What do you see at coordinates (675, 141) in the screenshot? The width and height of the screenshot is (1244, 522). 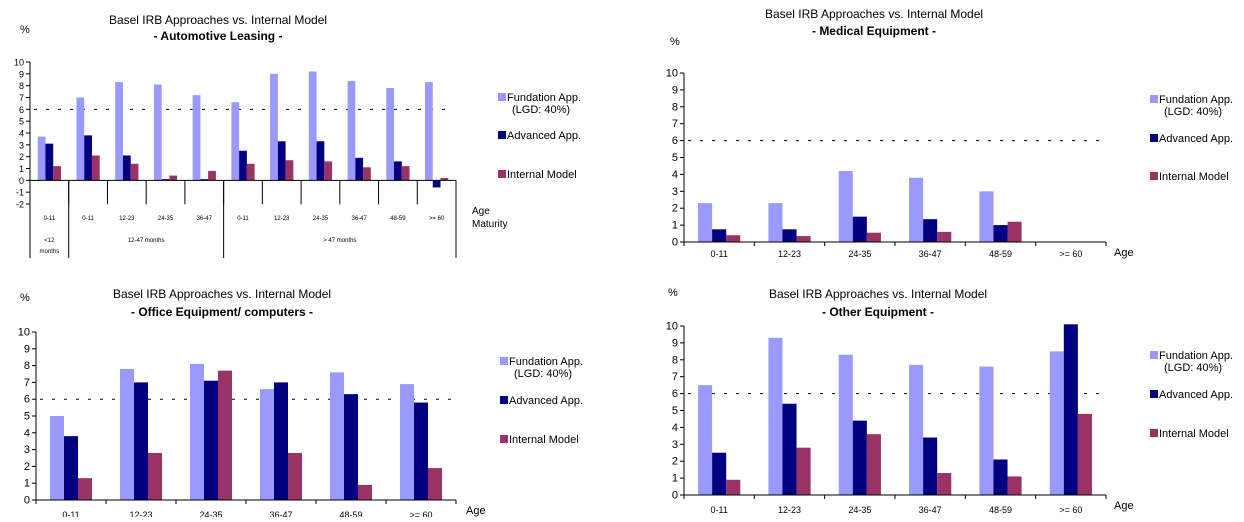 I see `y-tick-label: 6` at bounding box center [675, 141].